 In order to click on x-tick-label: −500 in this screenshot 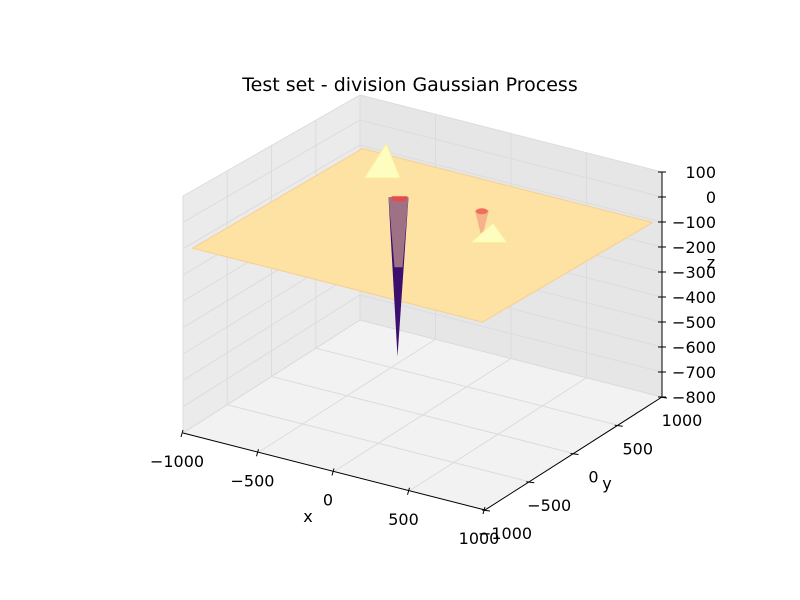, I will do `click(253, 480)`.